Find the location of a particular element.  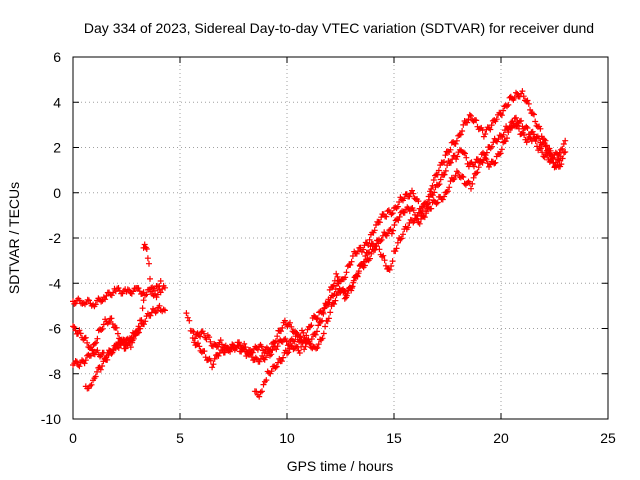

y-tick-label: -6 is located at coordinates (55, 329).